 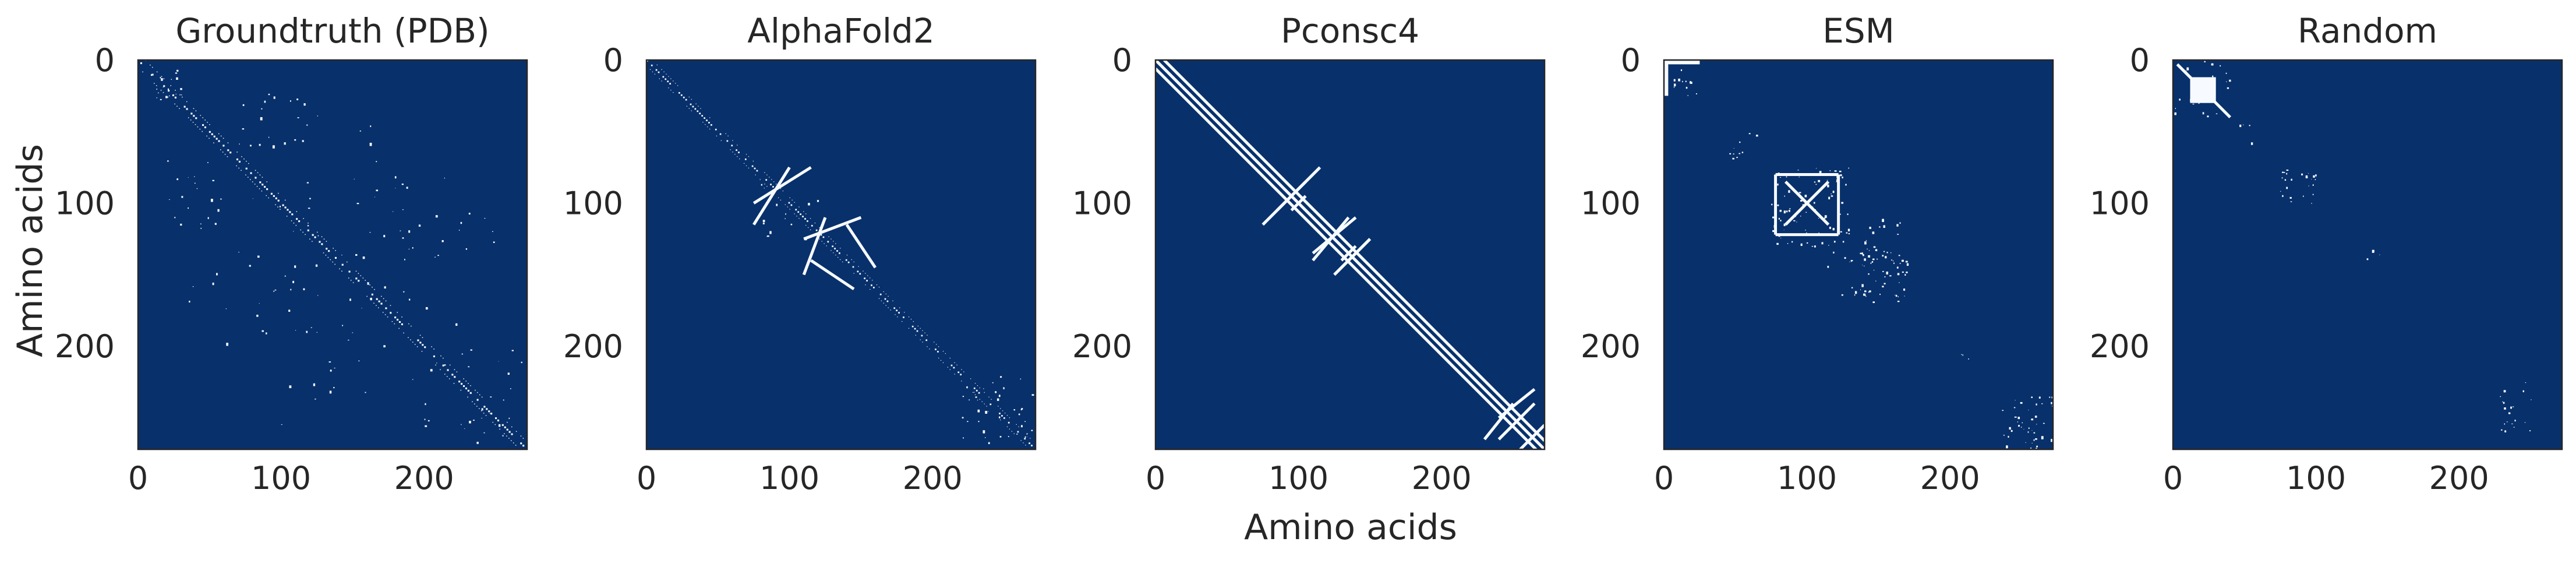 I want to click on x-tick-label: 0, so click(x=138, y=478).